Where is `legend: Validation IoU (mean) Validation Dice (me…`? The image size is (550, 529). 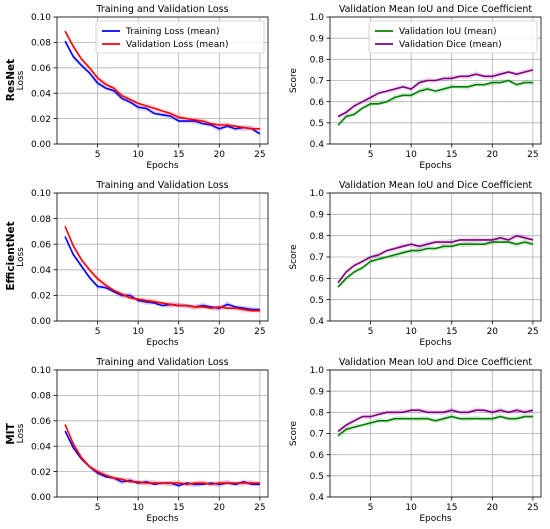
legend: Validation IoU (mean) Validation Dice (me… is located at coordinates (453, 37).